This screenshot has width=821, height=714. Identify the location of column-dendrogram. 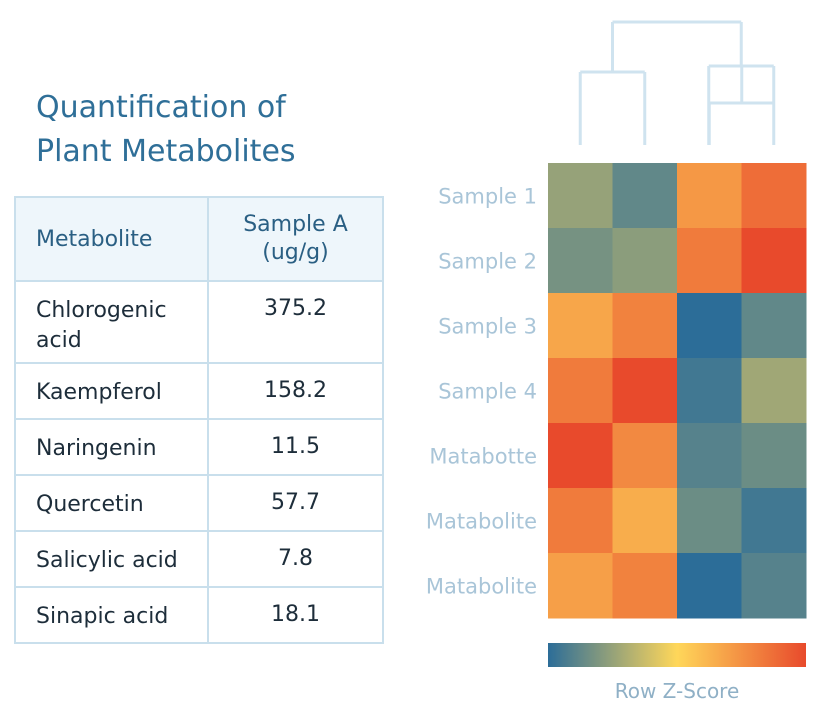
(677, 82).